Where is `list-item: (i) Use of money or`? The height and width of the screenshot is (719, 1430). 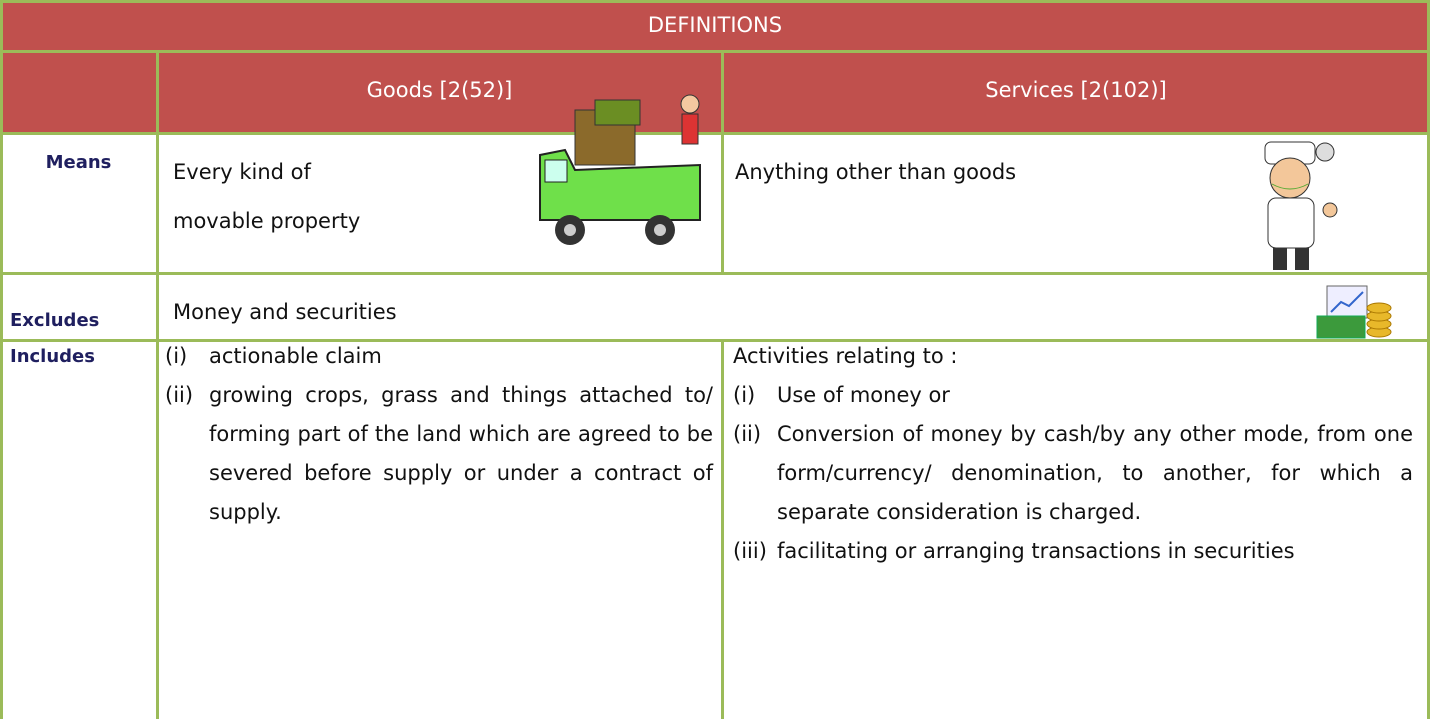 list-item: (i) Use of money or is located at coordinates (1073, 395).